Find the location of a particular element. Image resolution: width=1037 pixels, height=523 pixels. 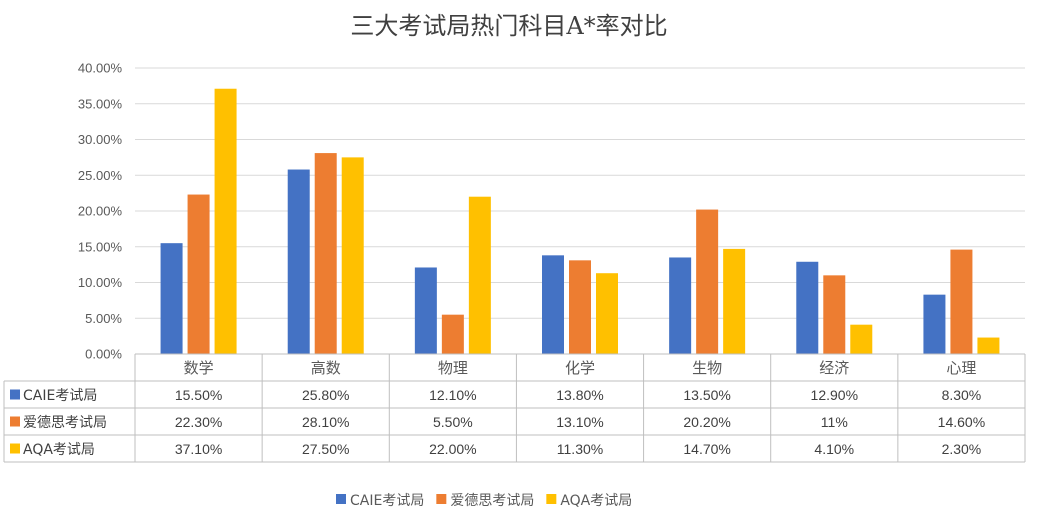

data-label: 5.50% is located at coordinates (453, 422).